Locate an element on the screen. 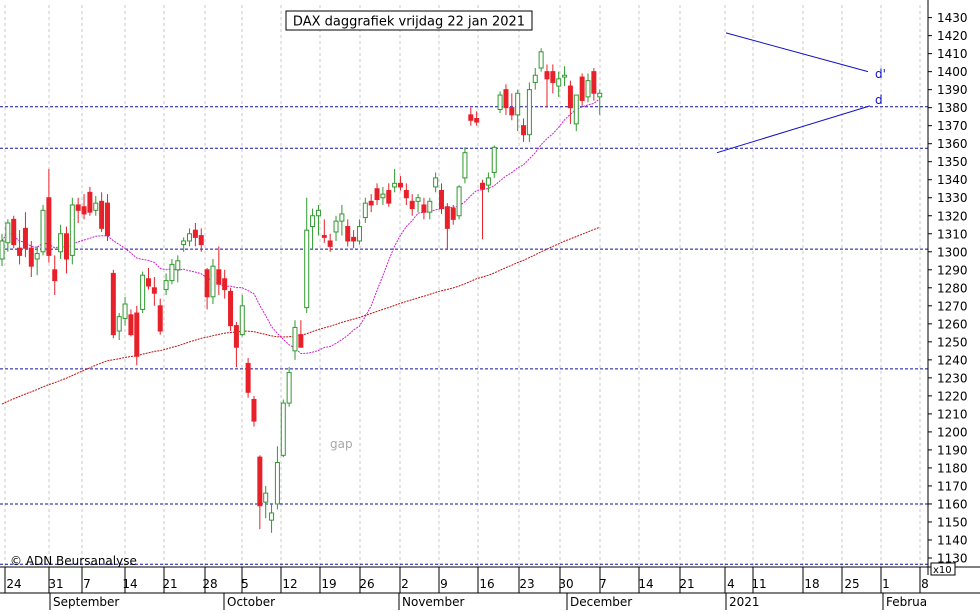  scale-label-box is located at coordinates (943, 569).